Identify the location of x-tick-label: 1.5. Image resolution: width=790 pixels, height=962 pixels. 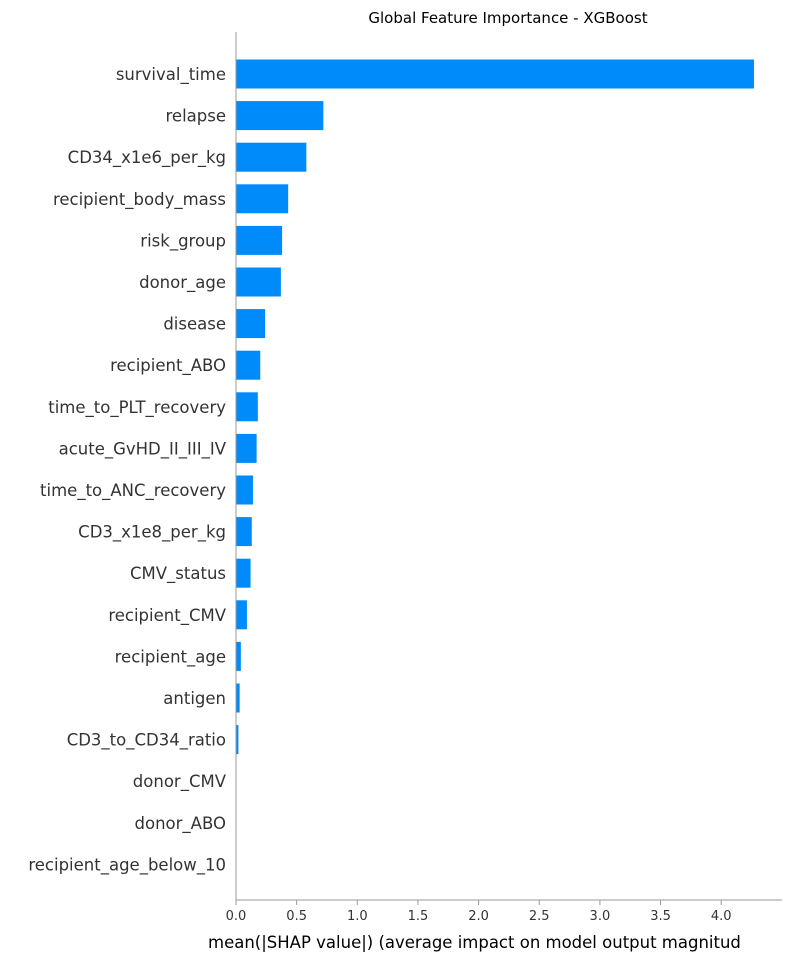
(418, 916).